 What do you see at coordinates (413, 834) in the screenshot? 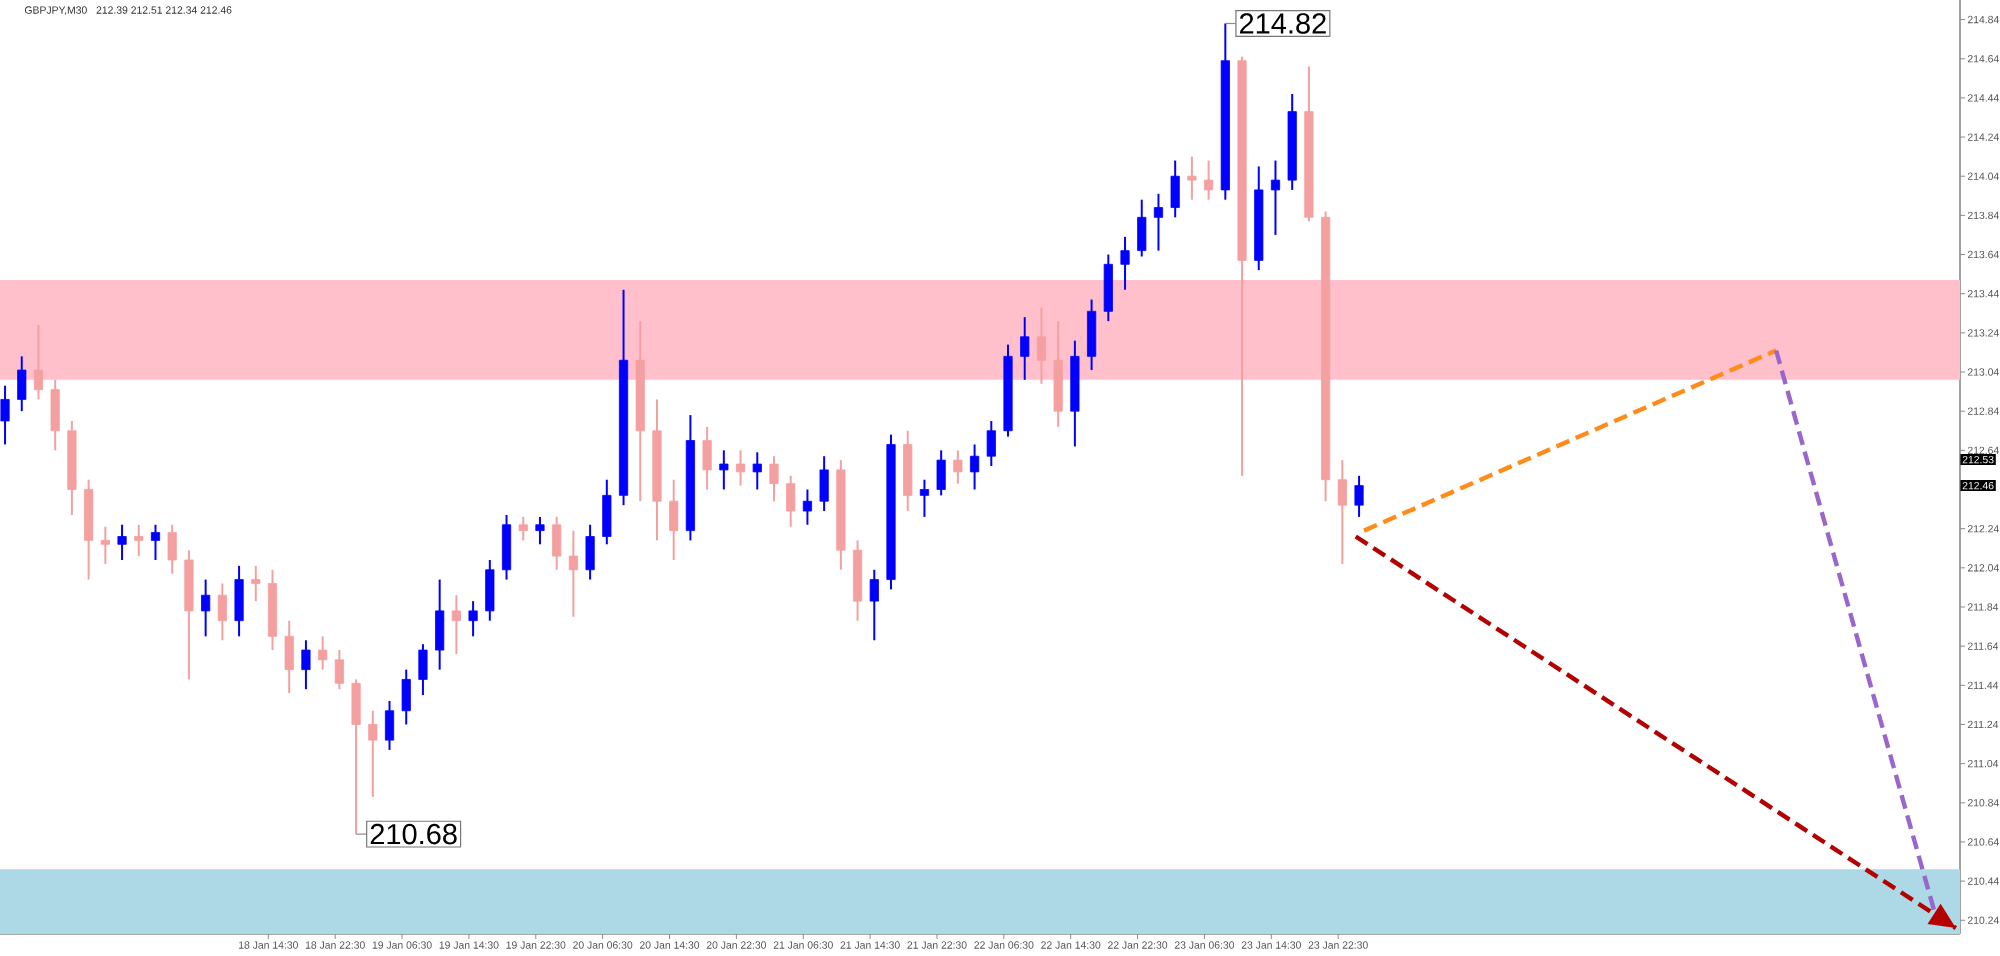
I see `annotation: 210.68` at bounding box center [413, 834].